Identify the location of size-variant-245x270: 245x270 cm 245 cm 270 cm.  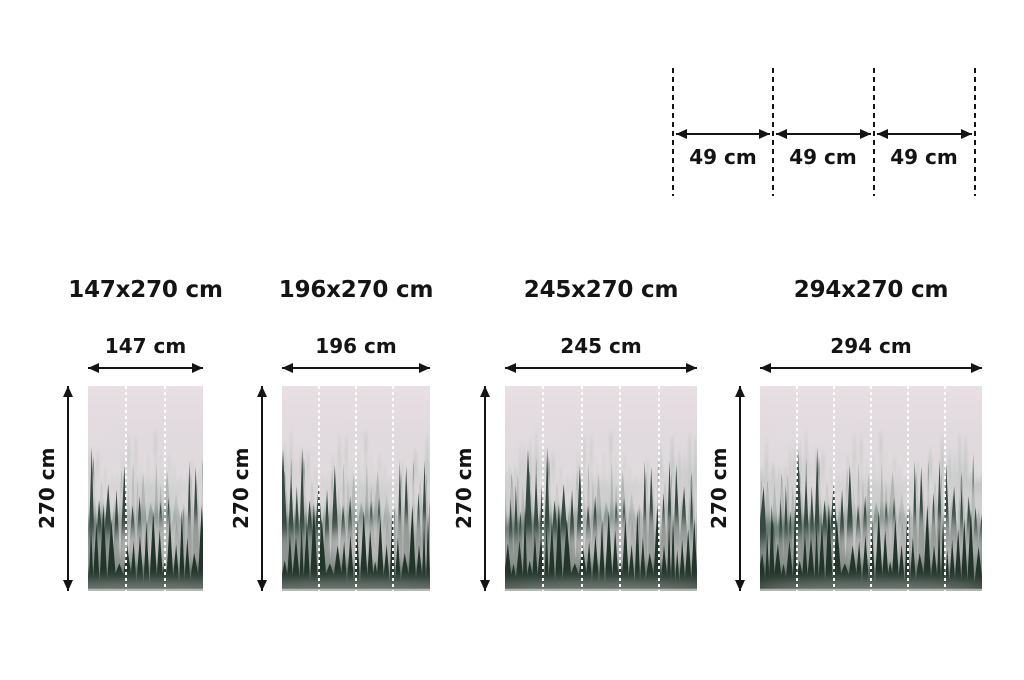
(574, 434).